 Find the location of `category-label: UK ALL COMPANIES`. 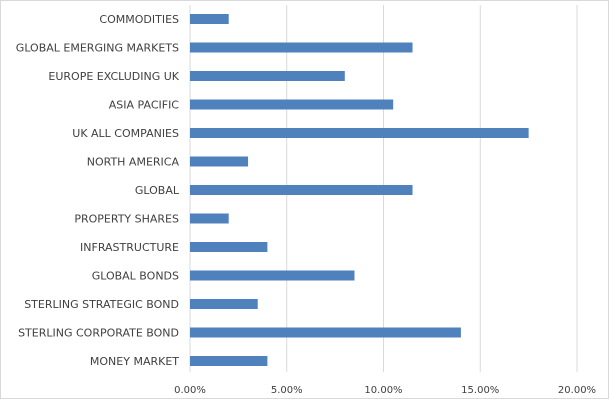

category-label: UK ALL COMPANIES is located at coordinates (125, 133).